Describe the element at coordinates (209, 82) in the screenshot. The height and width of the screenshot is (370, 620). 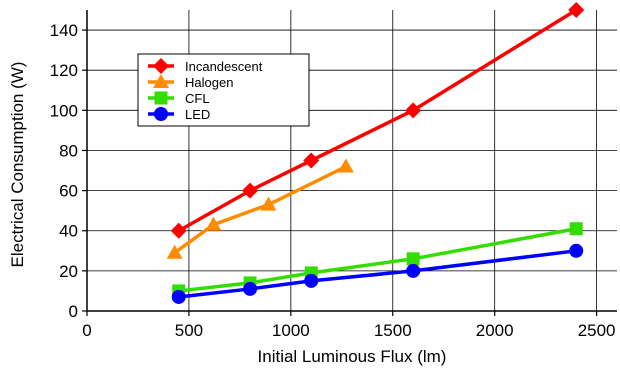
I see `legend-label-halogen: Halogen` at that location.